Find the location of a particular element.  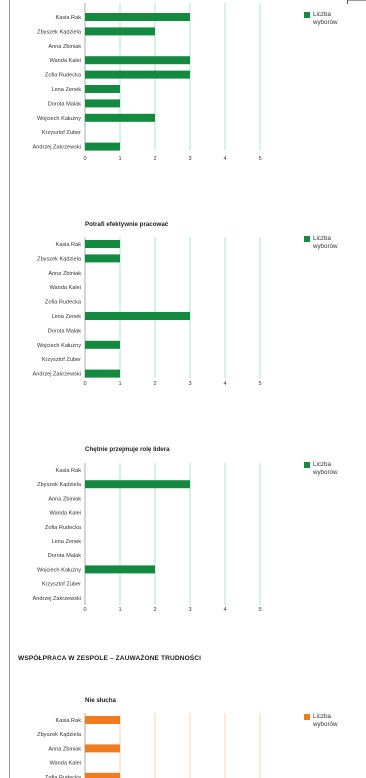

chart-title: Nie słucha is located at coordinates (100, 700).